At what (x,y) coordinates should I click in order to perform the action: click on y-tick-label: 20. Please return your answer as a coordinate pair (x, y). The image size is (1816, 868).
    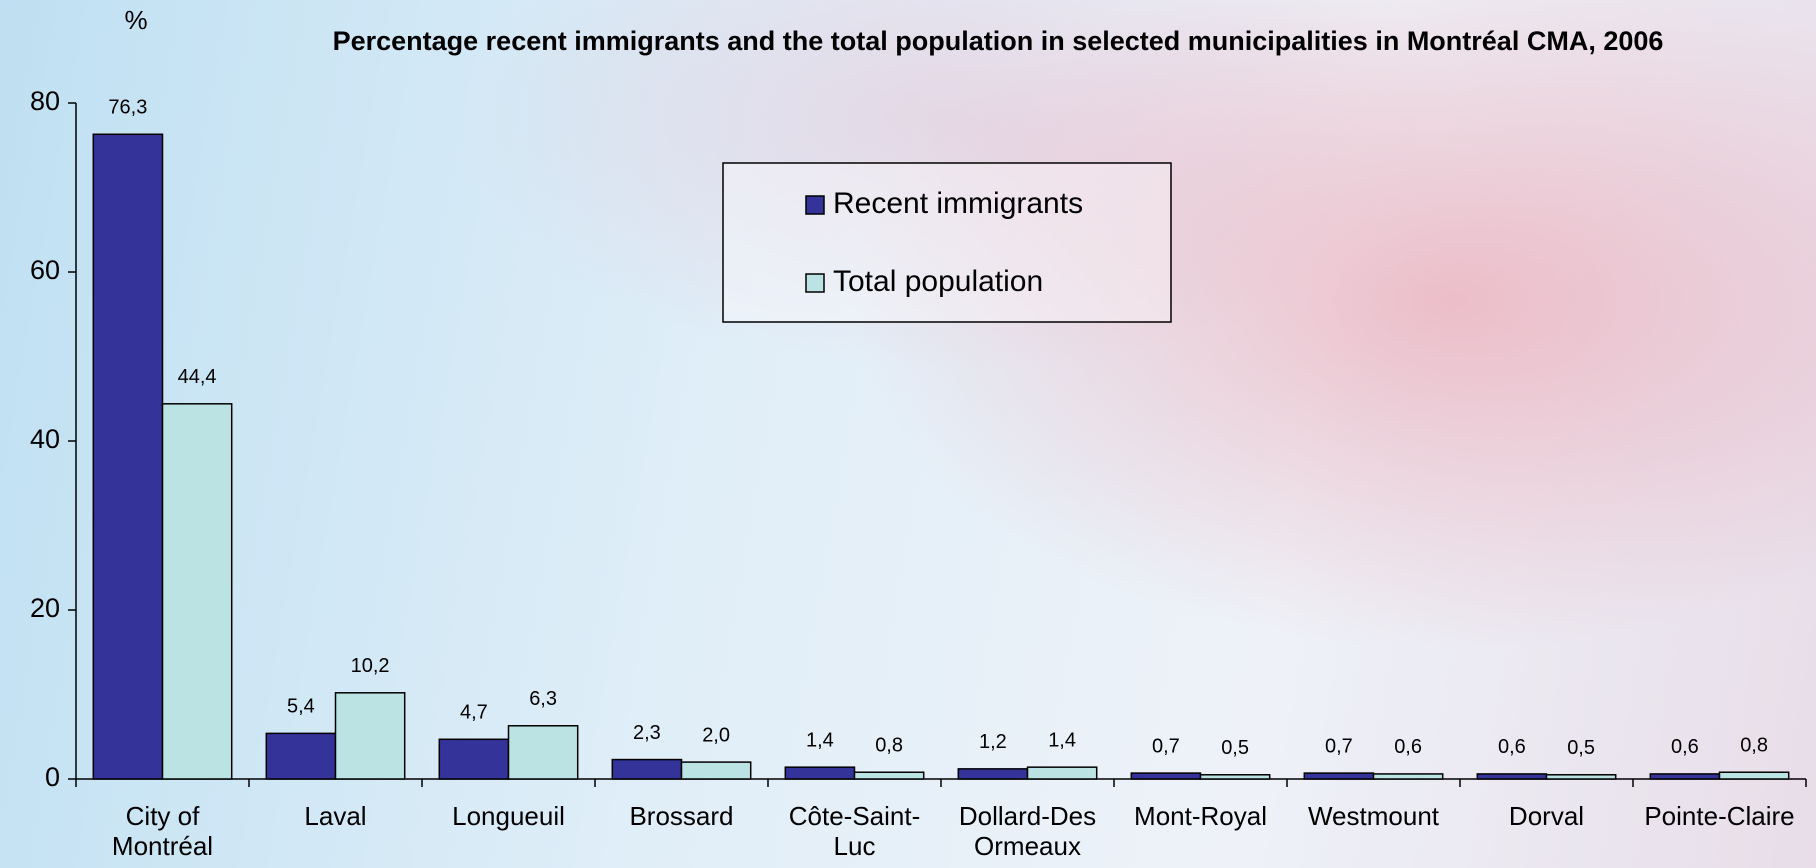
    Looking at the image, I should click on (45, 608).